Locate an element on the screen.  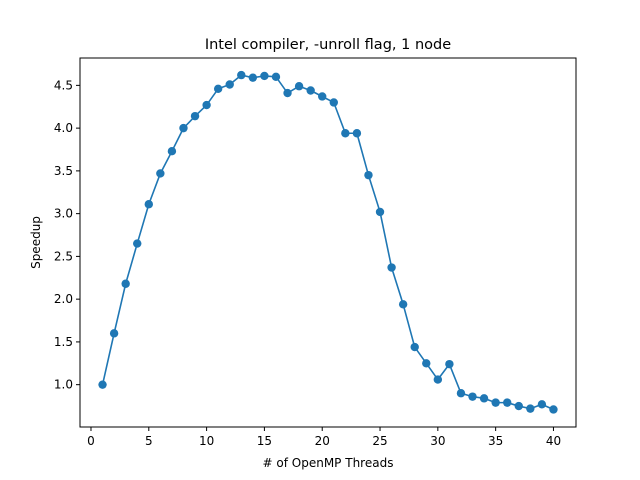
y-tick-label: 4.0 is located at coordinates (63, 128).